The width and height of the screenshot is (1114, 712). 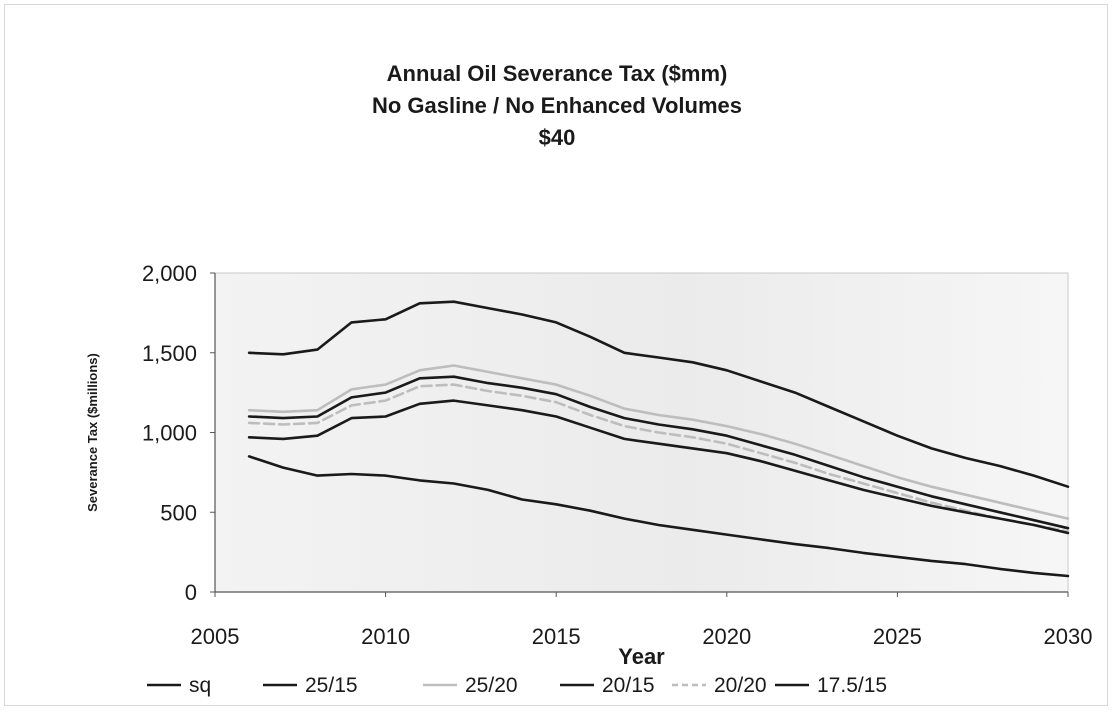 I want to click on legend-label: 25/15, so click(x=331, y=685).